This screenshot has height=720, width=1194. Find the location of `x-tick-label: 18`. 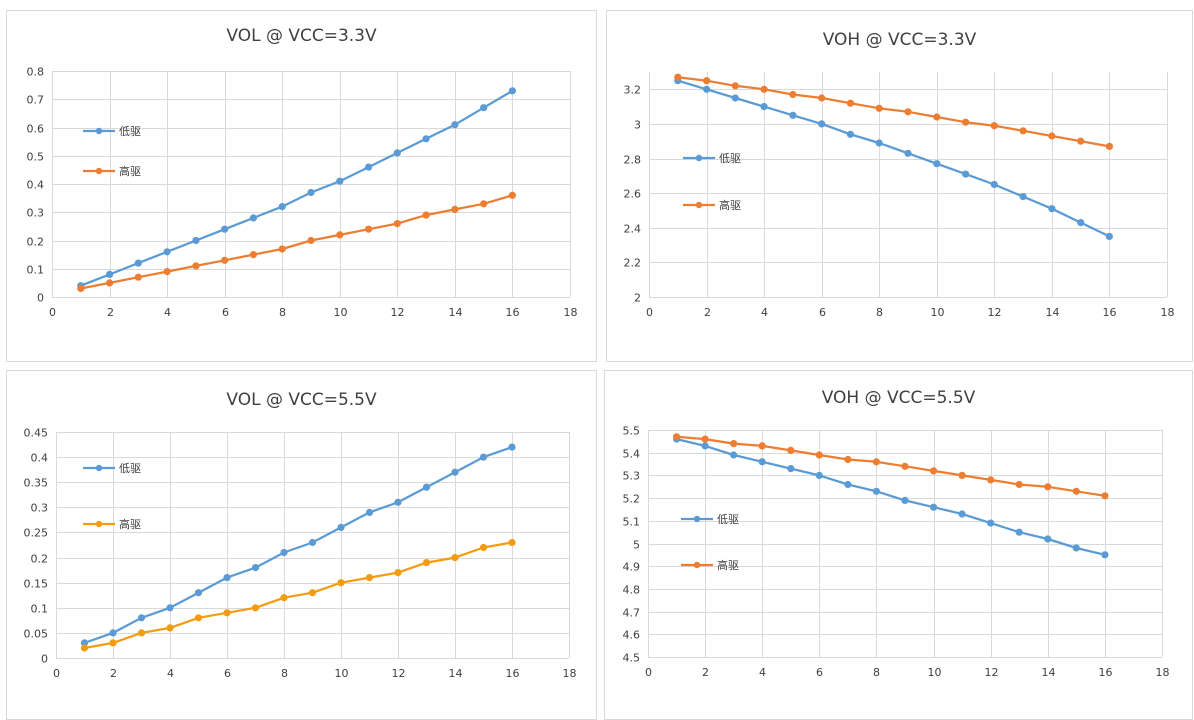

x-tick-label: 18 is located at coordinates (571, 312).